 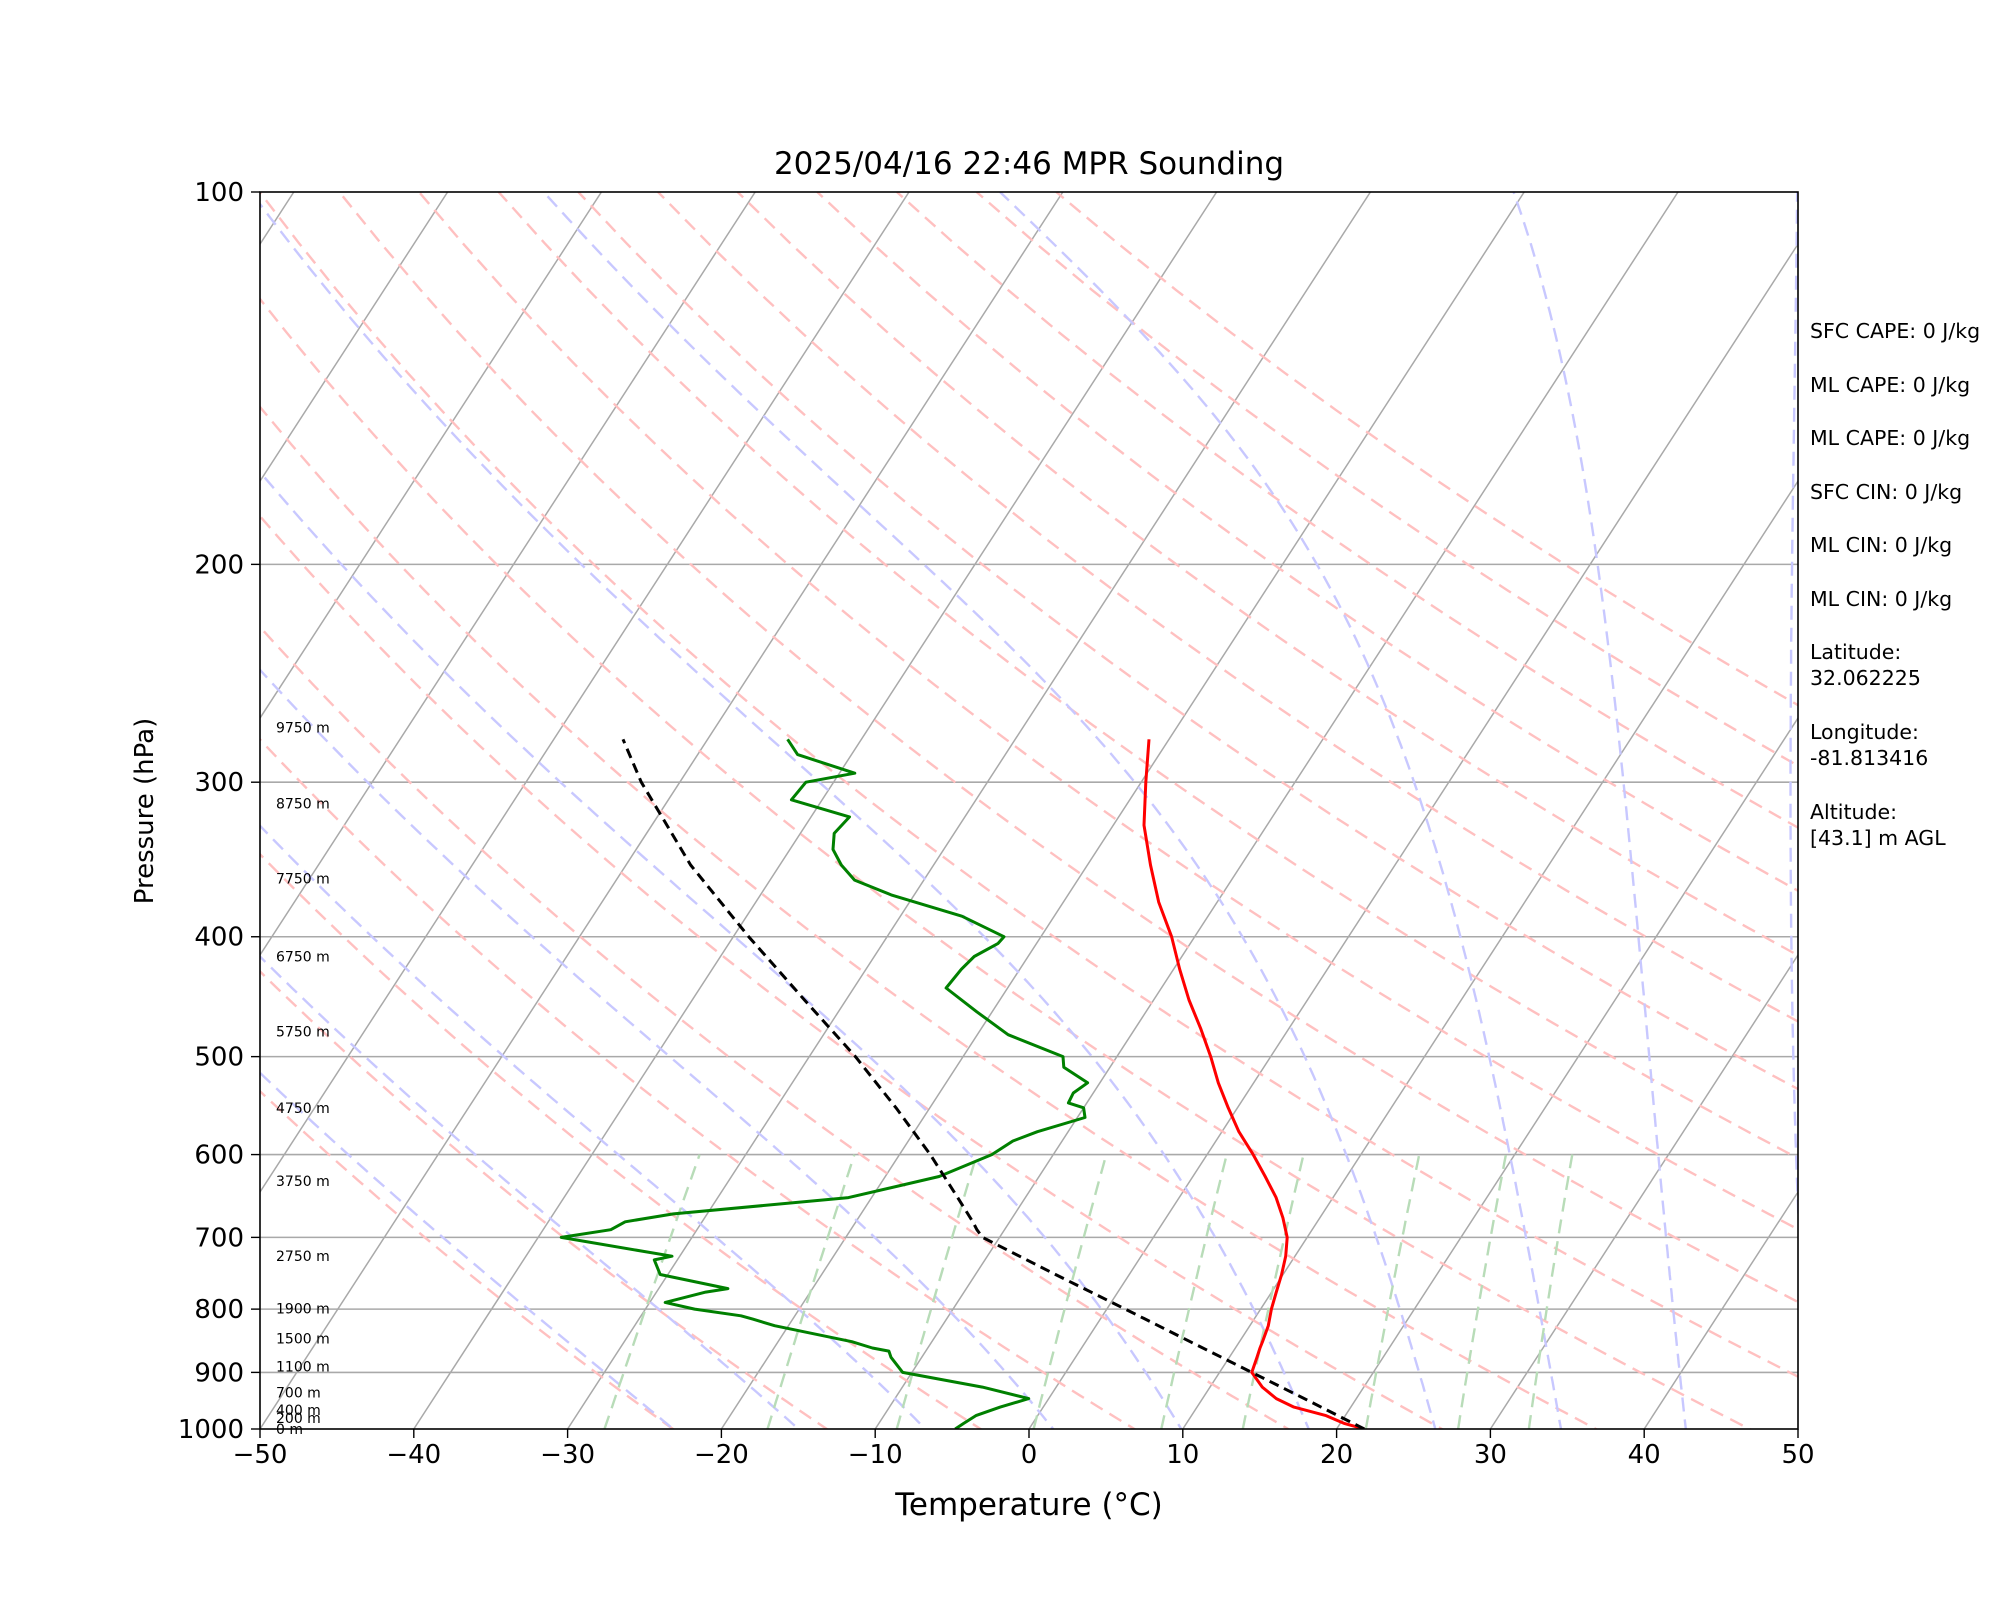 I want to click on altitude-value: [43.1] m AGL, so click(x=1878, y=838).